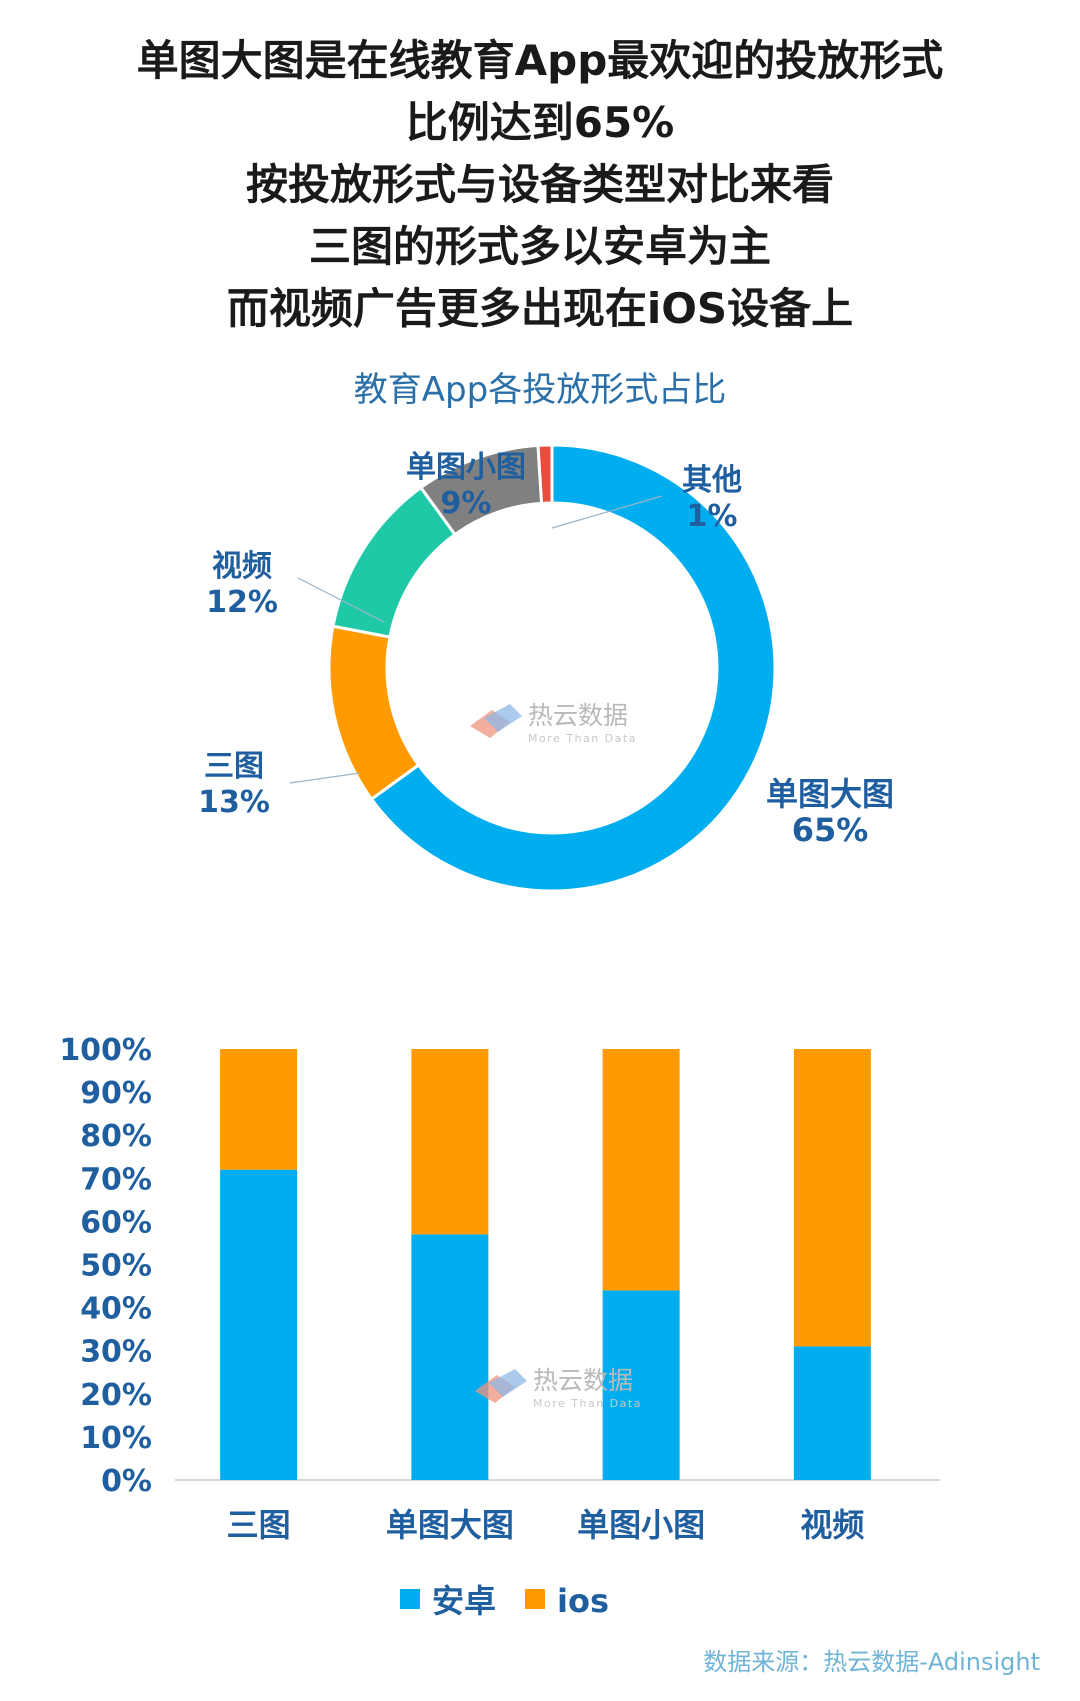  Describe the element at coordinates (830, 794) in the screenshot. I see `slice-label: 单图大图` at that location.